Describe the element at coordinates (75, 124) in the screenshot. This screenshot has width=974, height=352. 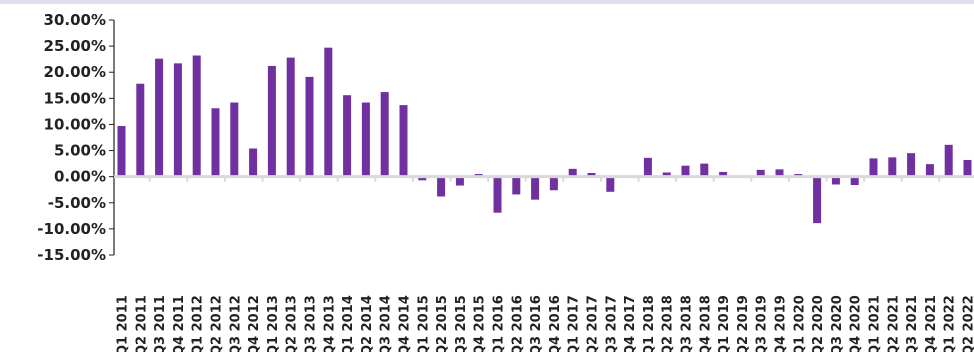
I see `y-tick-label: 10.00%` at that location.